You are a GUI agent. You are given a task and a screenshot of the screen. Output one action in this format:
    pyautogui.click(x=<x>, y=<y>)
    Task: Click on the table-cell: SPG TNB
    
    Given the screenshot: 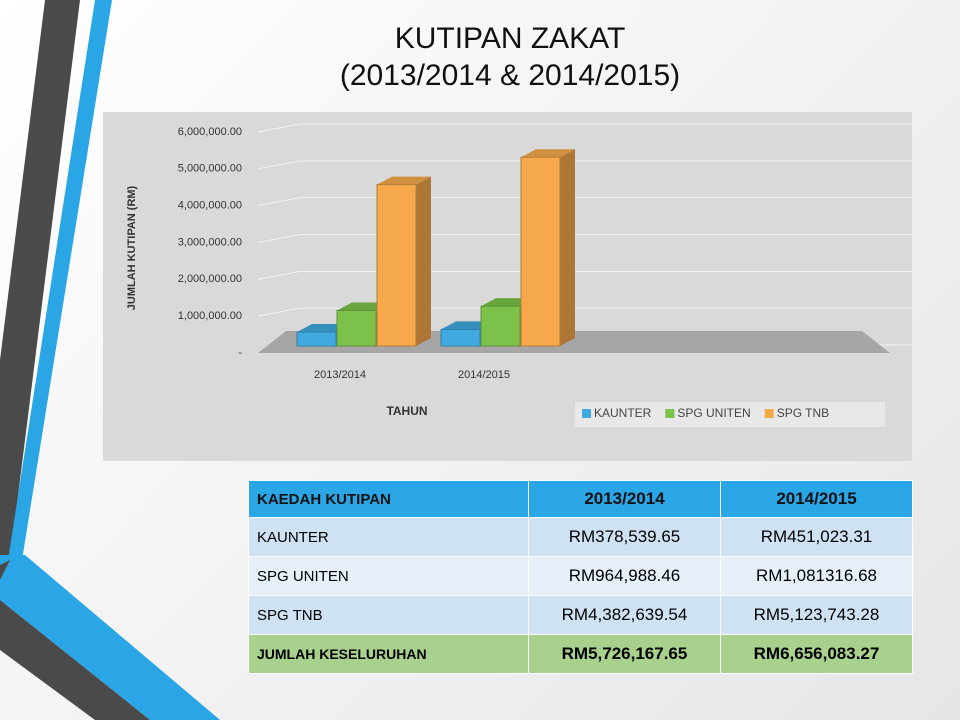 What is the action you would take?
    pyautogui.click(x=388, y=615)
    